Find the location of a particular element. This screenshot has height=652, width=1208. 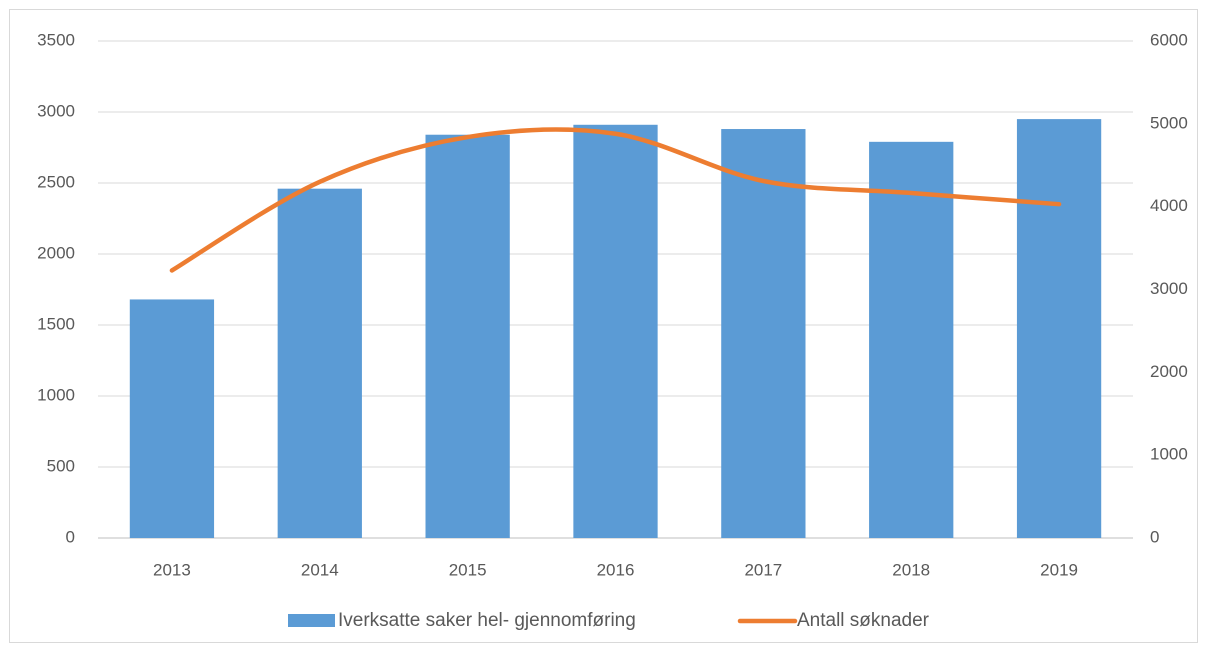

y-tick-label: 3000 is located at coordinates (56, 110).